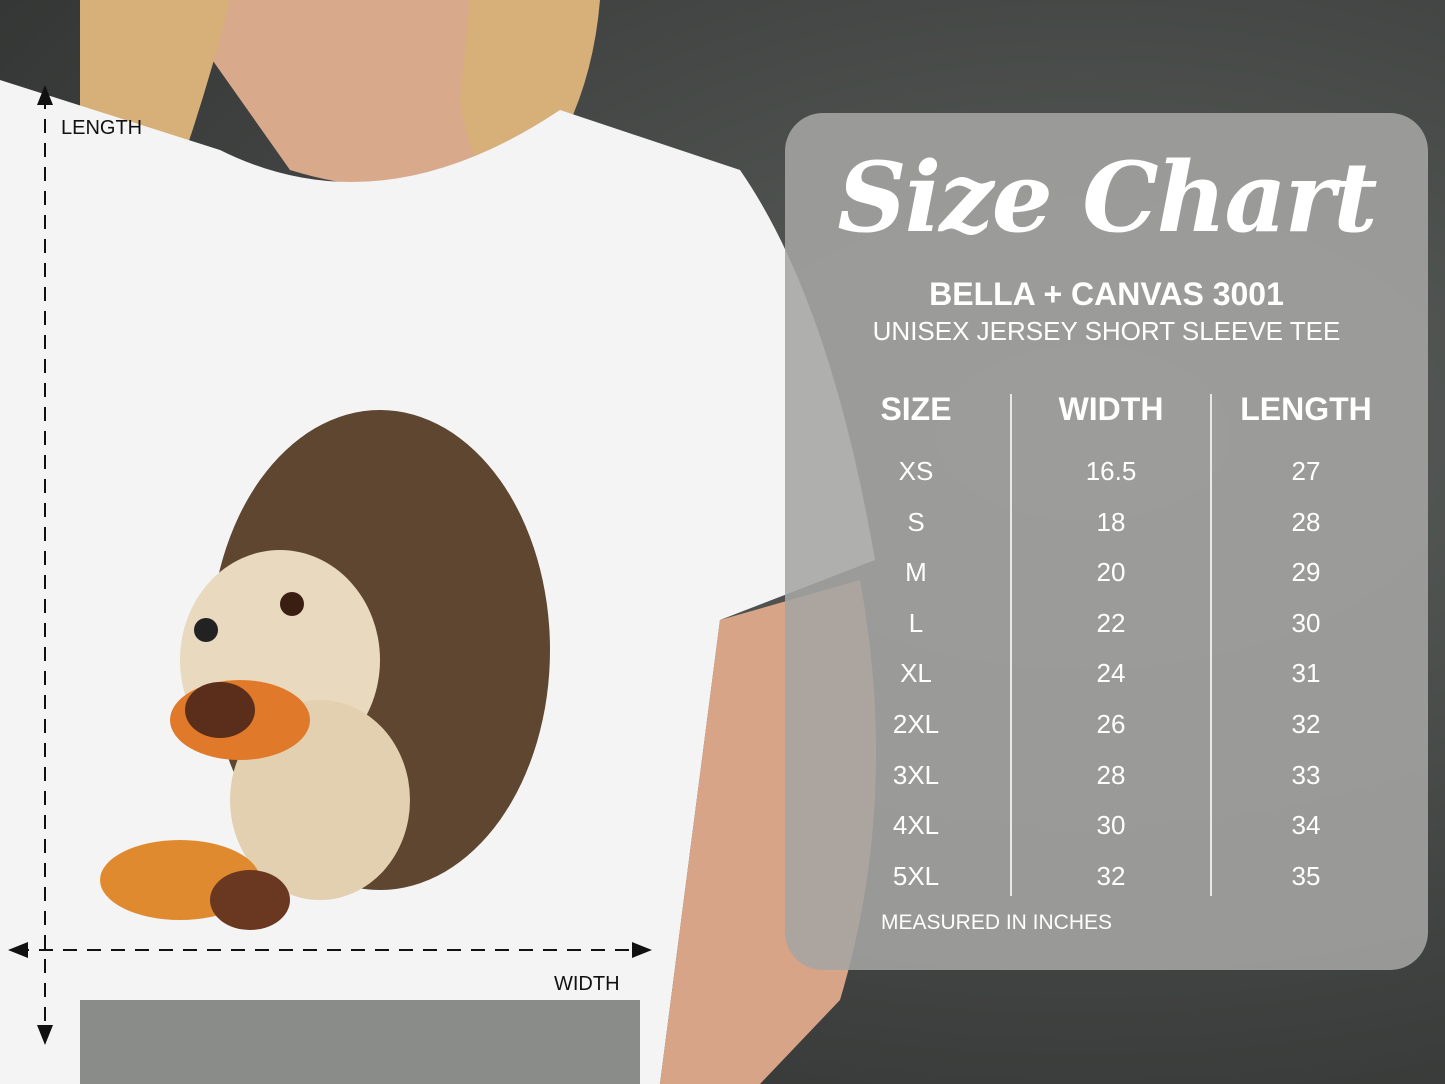 The image size is (1445, 1084). What do you see at coordinates (1306, 774) in the screenshot?
I see `length-cell: 33` at bounding box center [1306, 774].